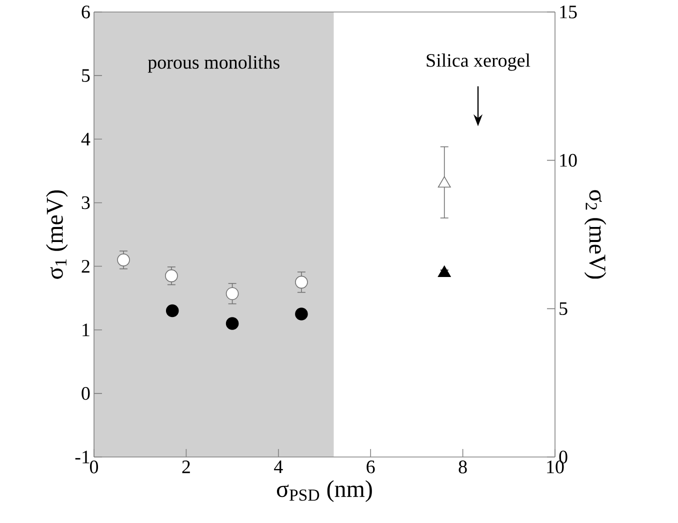 The width and height of the screenshot is (678, 523). What do you see at coordinates (85, 139) in the screenshot?
I see `y-tick-label: 4` at bounding box center [85, 139].